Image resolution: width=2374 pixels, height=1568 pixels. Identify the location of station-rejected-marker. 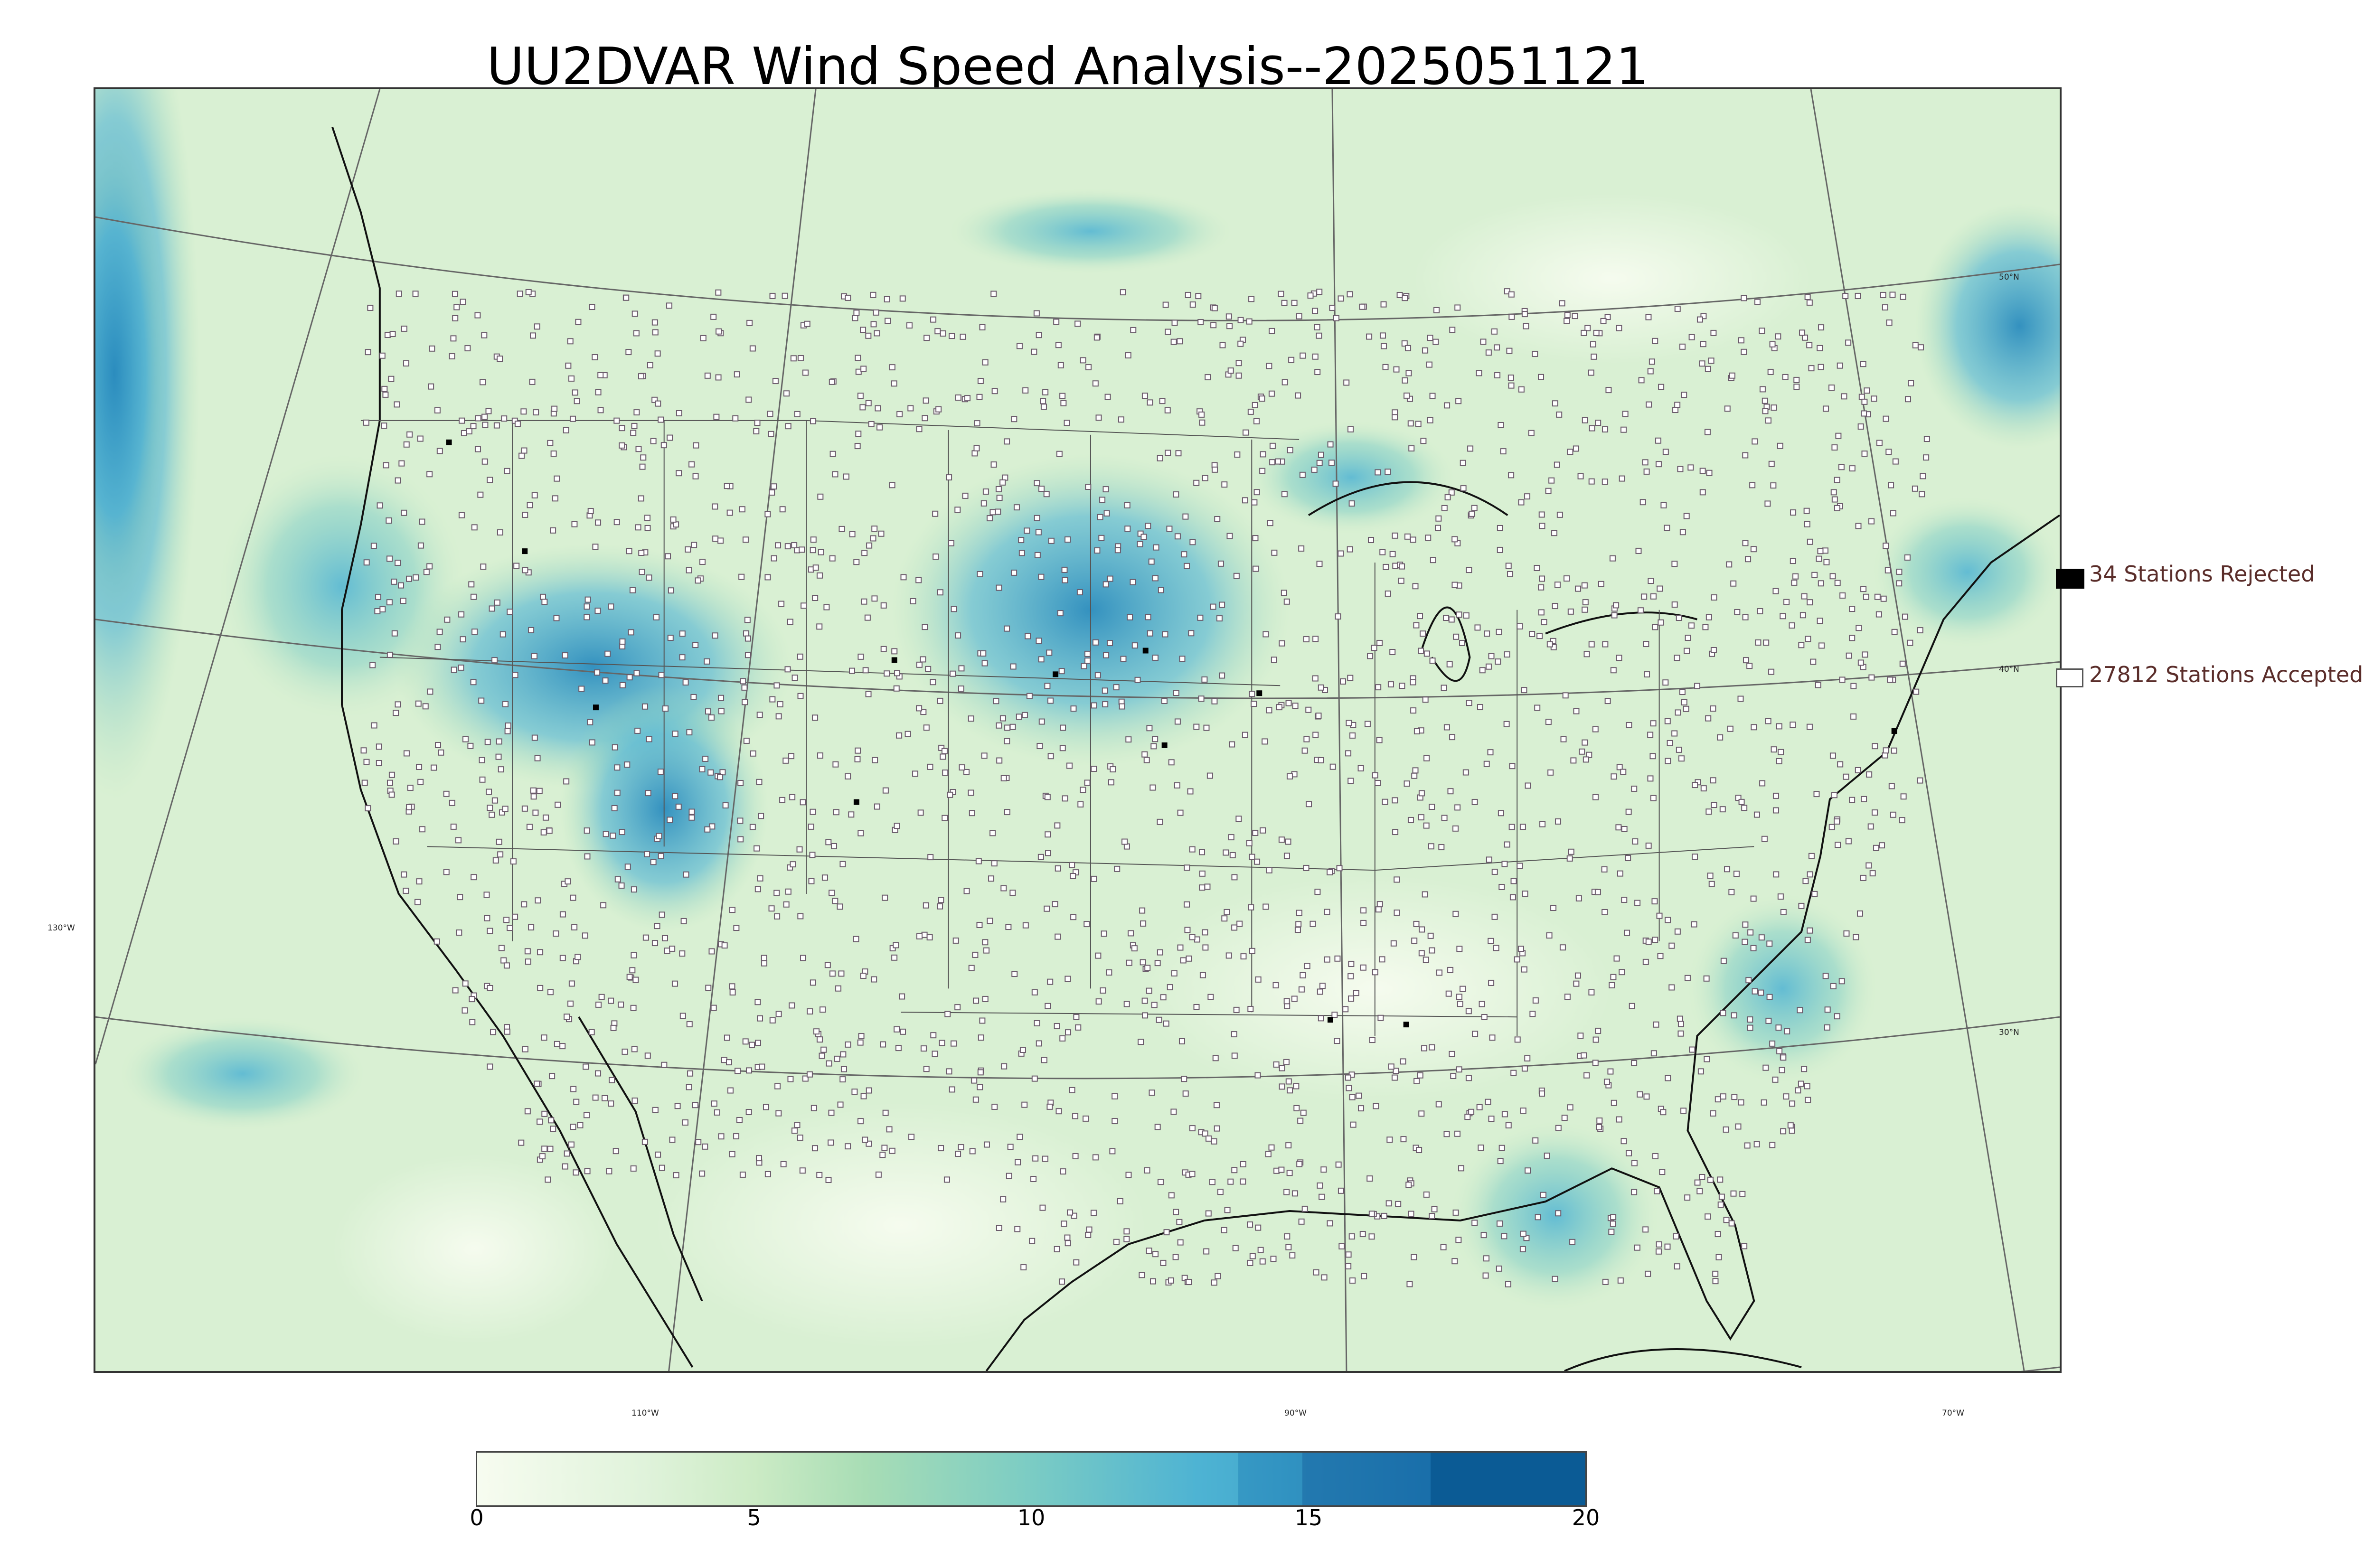
(1164, 745).